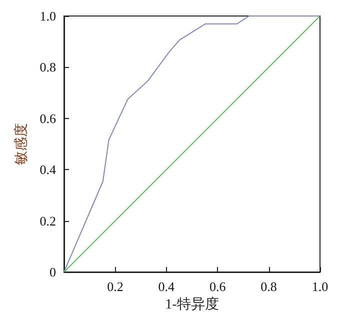 This screenshot has width=343, height=323. What do you see at coordinates (48, 16) in the screenshot?
I see `y-tick-label: 1.0` at bounding box center [48, 16].